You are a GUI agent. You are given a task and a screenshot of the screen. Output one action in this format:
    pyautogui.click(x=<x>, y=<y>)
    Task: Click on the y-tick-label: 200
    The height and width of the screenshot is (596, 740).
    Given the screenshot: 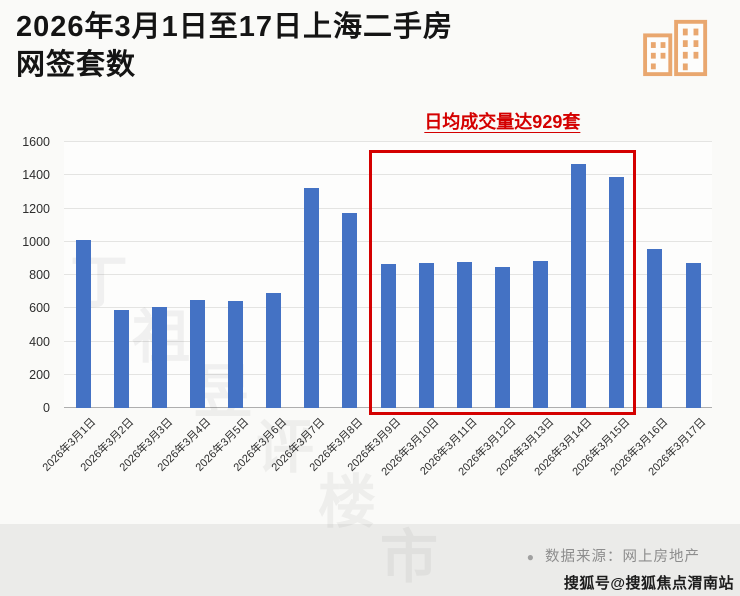 What is the action you would take?
    pyautogui.click(x=39, y=374)
    